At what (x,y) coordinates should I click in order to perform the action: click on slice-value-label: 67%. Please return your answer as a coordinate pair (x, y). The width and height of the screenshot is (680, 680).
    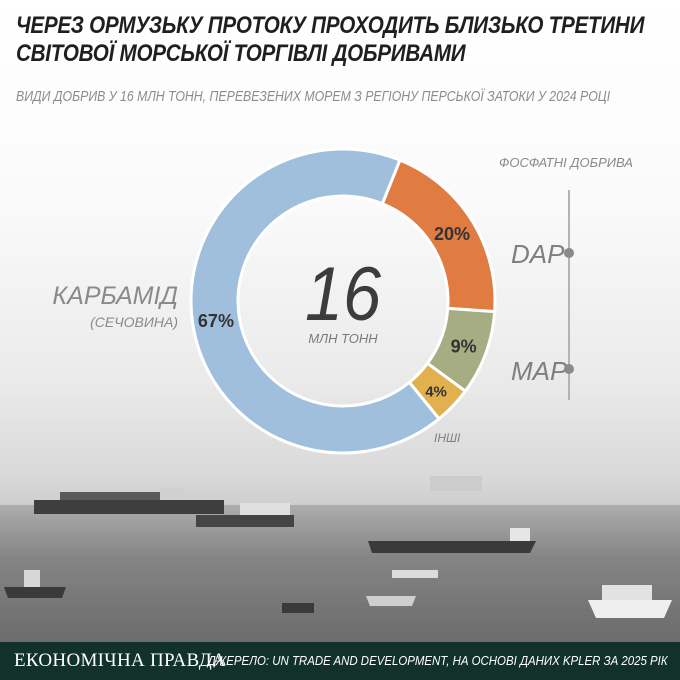
    Looking at the image, I should click on (216, 321).